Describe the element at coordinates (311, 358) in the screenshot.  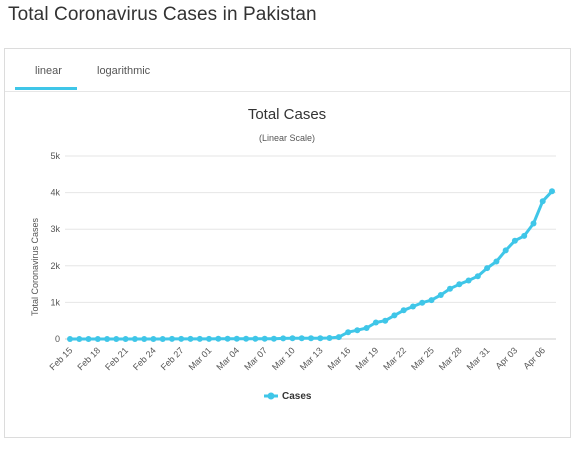
I see `x-tick-label: Mar 13` at that location.